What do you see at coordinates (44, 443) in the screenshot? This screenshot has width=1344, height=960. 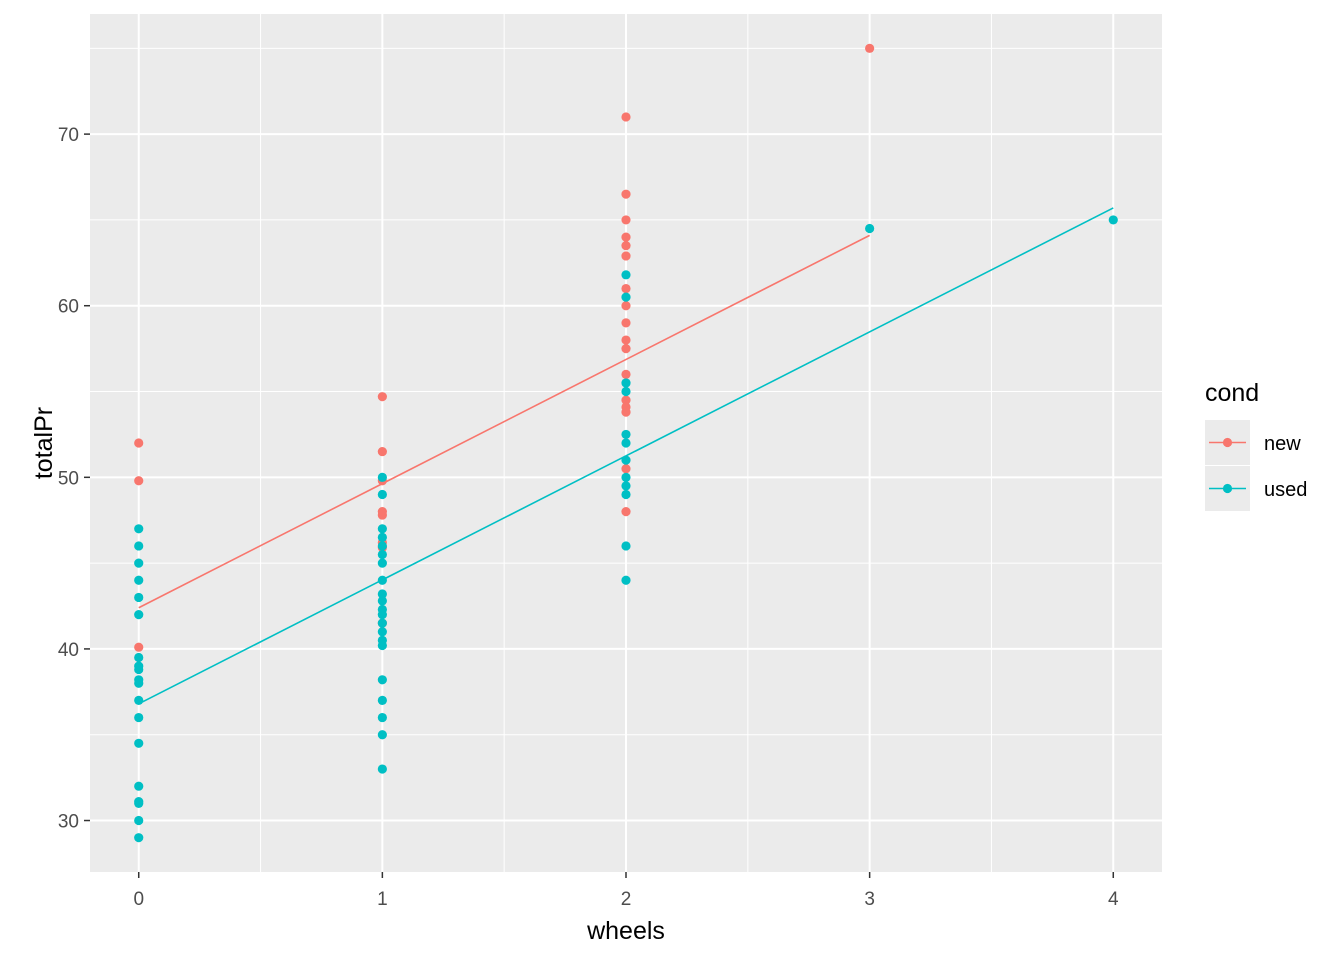 I see `y-axis-title: totalPr` at bounding box center [44, 443].